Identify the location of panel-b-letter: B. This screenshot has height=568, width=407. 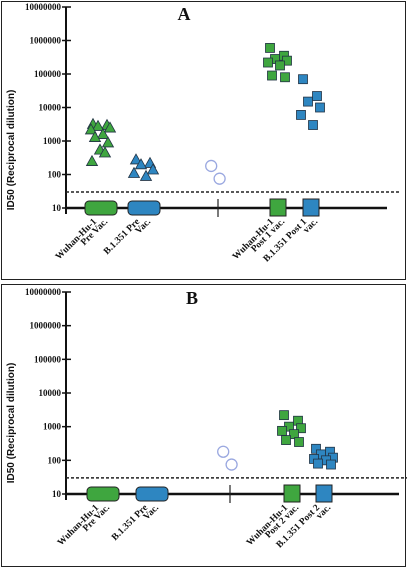
(192, 298).